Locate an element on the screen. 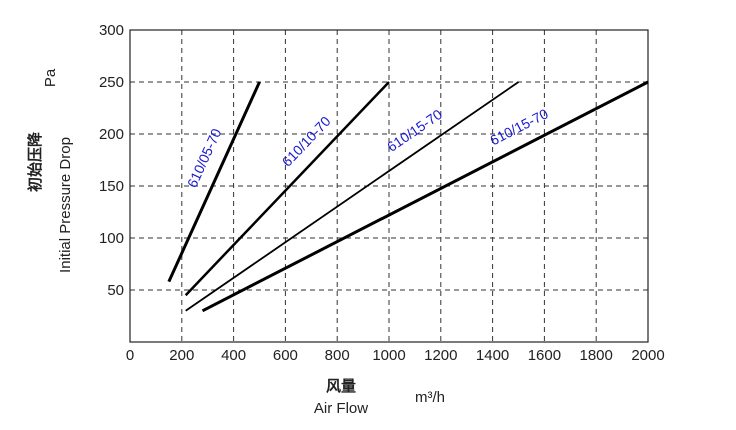  y-tick-label: 300 is located at coordinates (111, 30).